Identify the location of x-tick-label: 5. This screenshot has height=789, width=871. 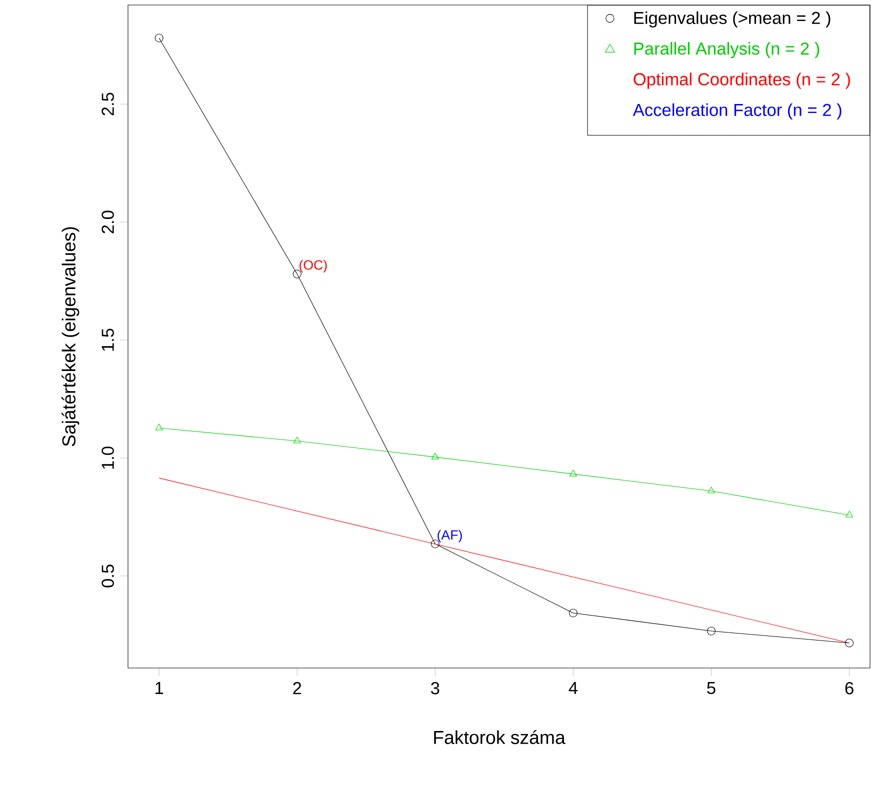
(711, 688).